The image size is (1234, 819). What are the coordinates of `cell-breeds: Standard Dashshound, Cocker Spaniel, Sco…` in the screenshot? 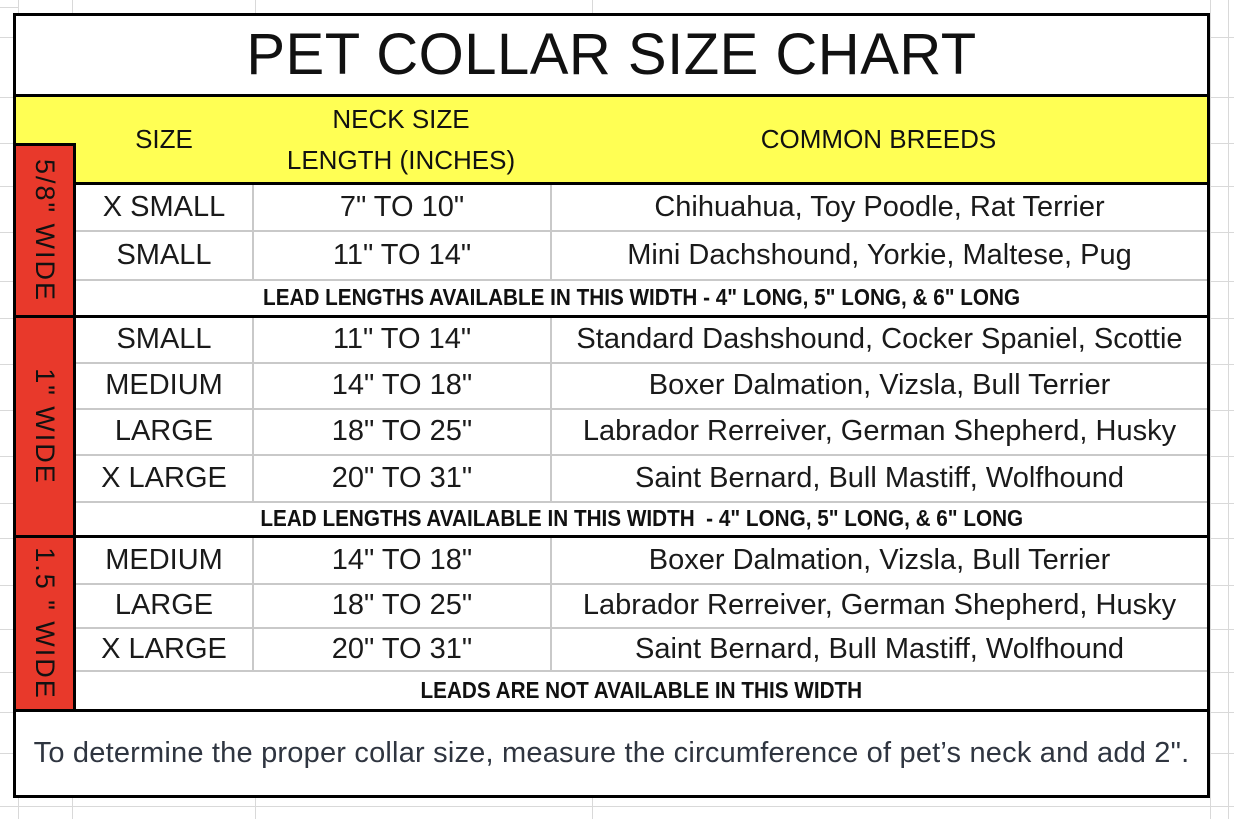 It's located at (878, 341).